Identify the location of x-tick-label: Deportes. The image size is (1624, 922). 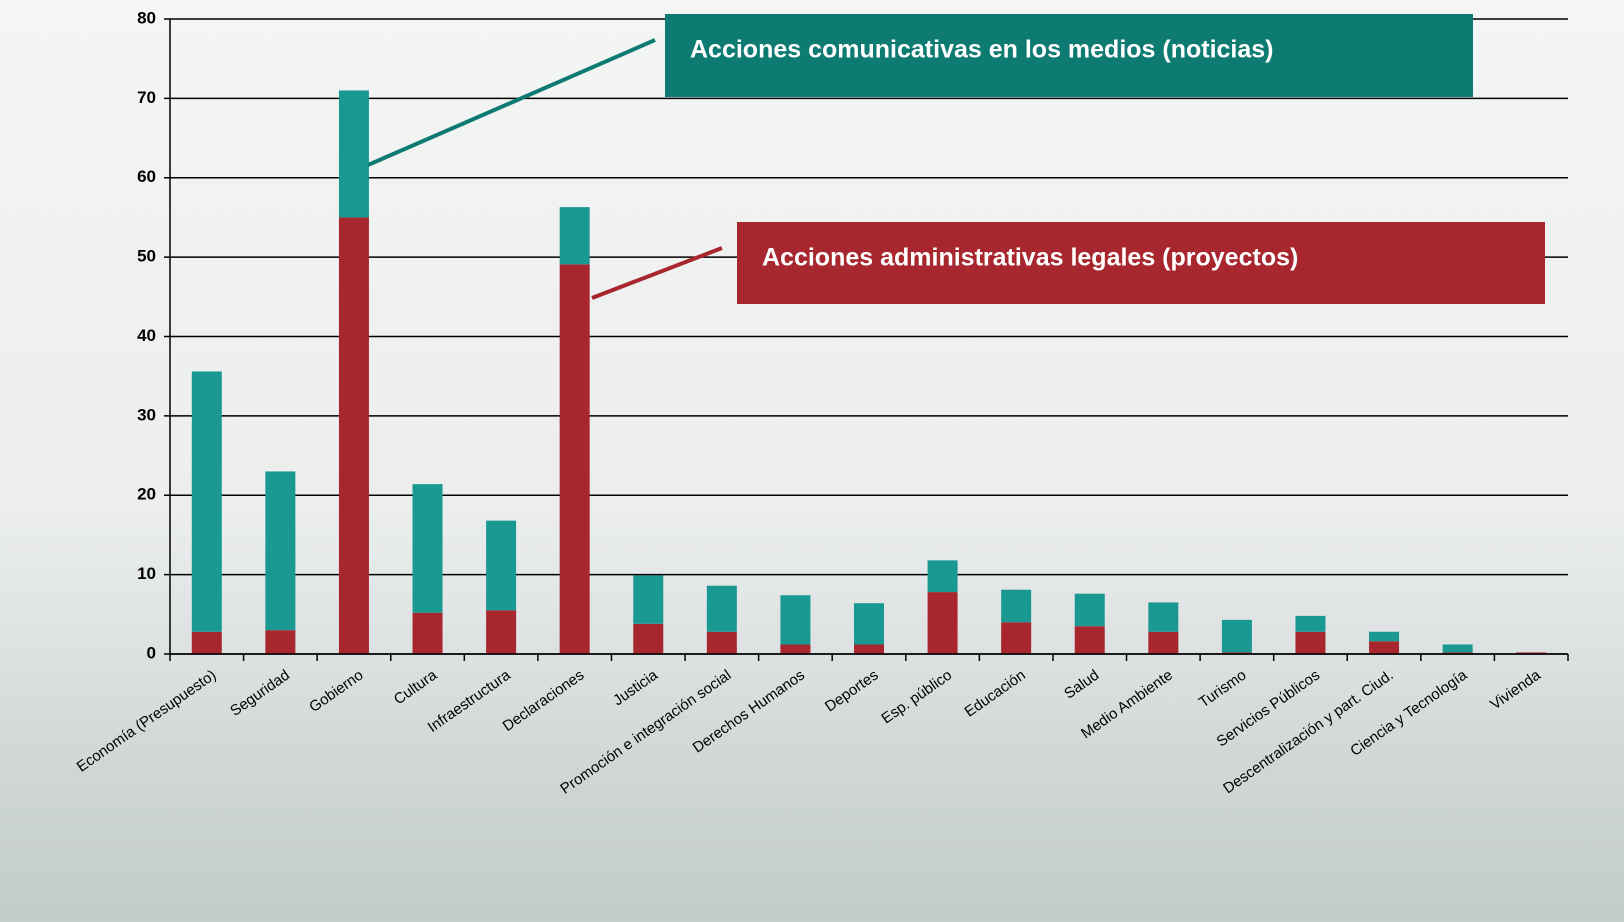
(852, 691).